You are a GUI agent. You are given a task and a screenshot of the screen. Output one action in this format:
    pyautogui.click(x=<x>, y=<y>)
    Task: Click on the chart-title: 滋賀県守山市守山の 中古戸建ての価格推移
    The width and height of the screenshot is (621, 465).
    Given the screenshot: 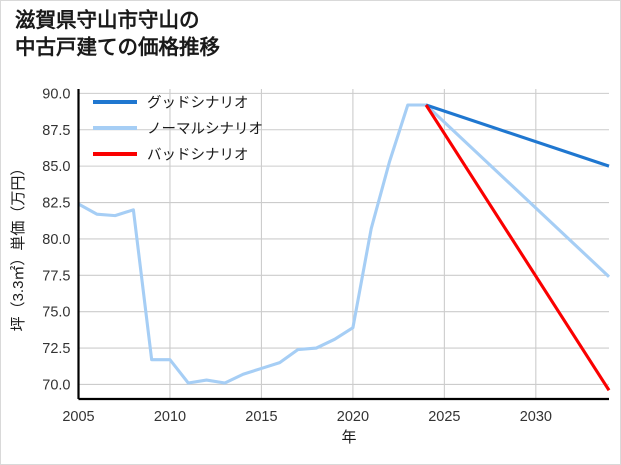 What is the action you would take?
    pyautogui.click(x=117, y=34)
    